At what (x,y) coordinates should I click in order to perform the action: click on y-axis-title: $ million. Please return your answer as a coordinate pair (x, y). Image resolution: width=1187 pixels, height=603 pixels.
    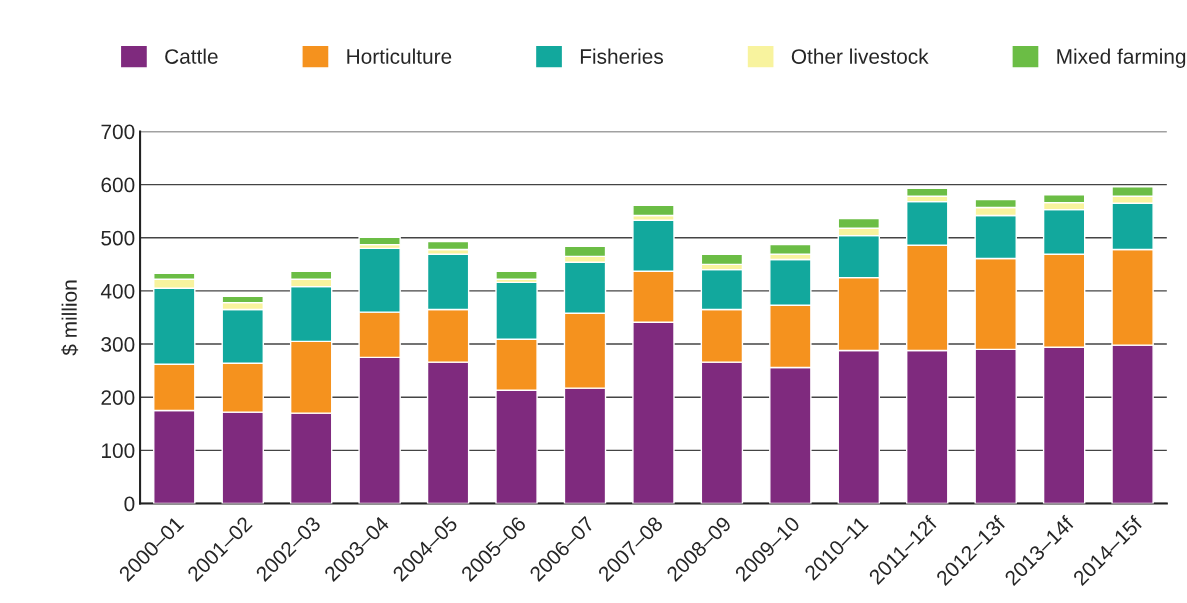
    Looking at the image, I should click on (70, 318).